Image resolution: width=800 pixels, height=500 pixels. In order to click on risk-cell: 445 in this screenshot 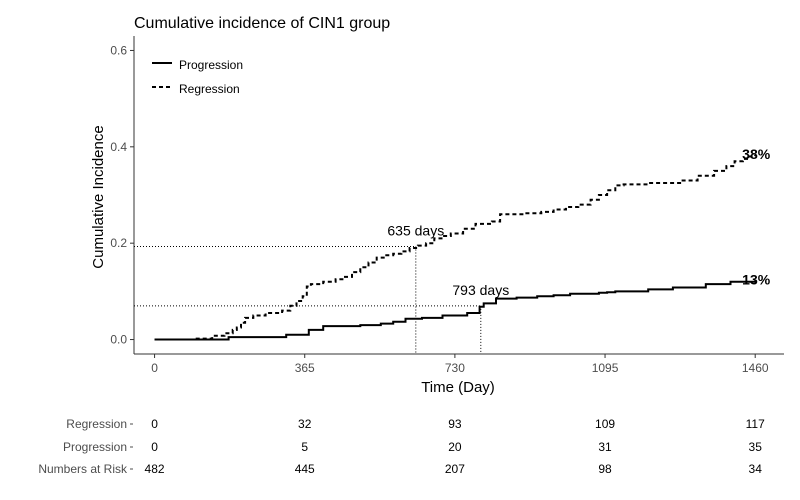, I will do `click(305, 469)`.